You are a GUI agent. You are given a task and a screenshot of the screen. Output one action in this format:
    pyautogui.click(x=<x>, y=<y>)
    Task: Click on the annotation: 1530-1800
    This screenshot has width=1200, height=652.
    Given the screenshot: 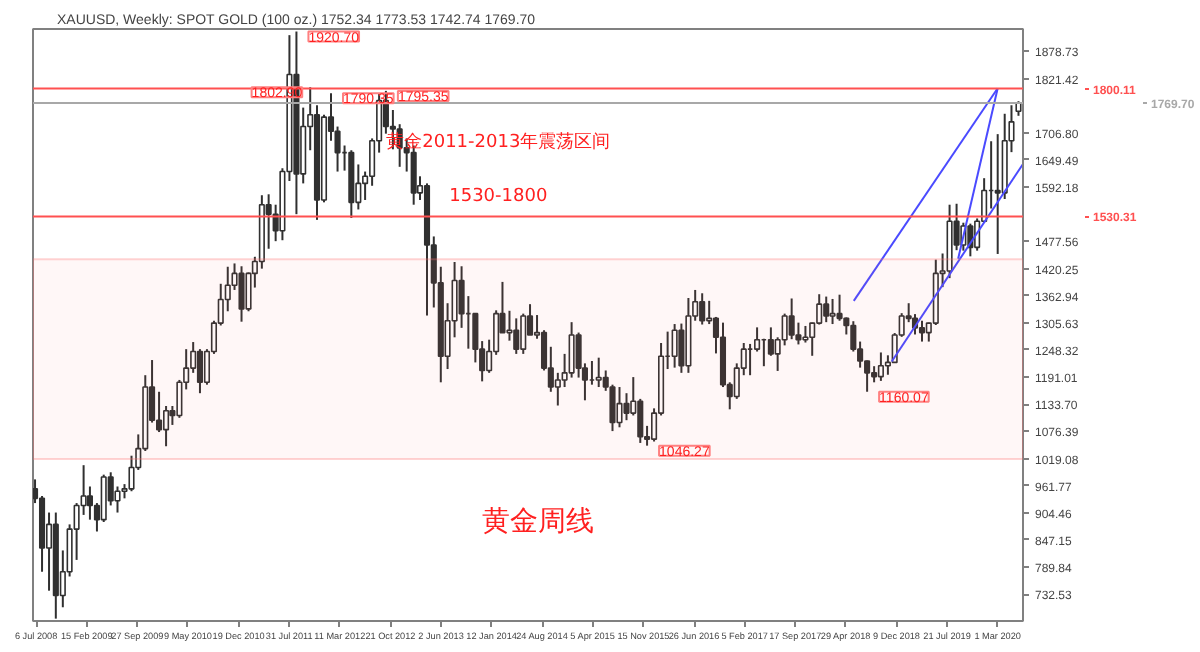 What is the action you would take?
    pyautogui.click(x=498, y=196)
    